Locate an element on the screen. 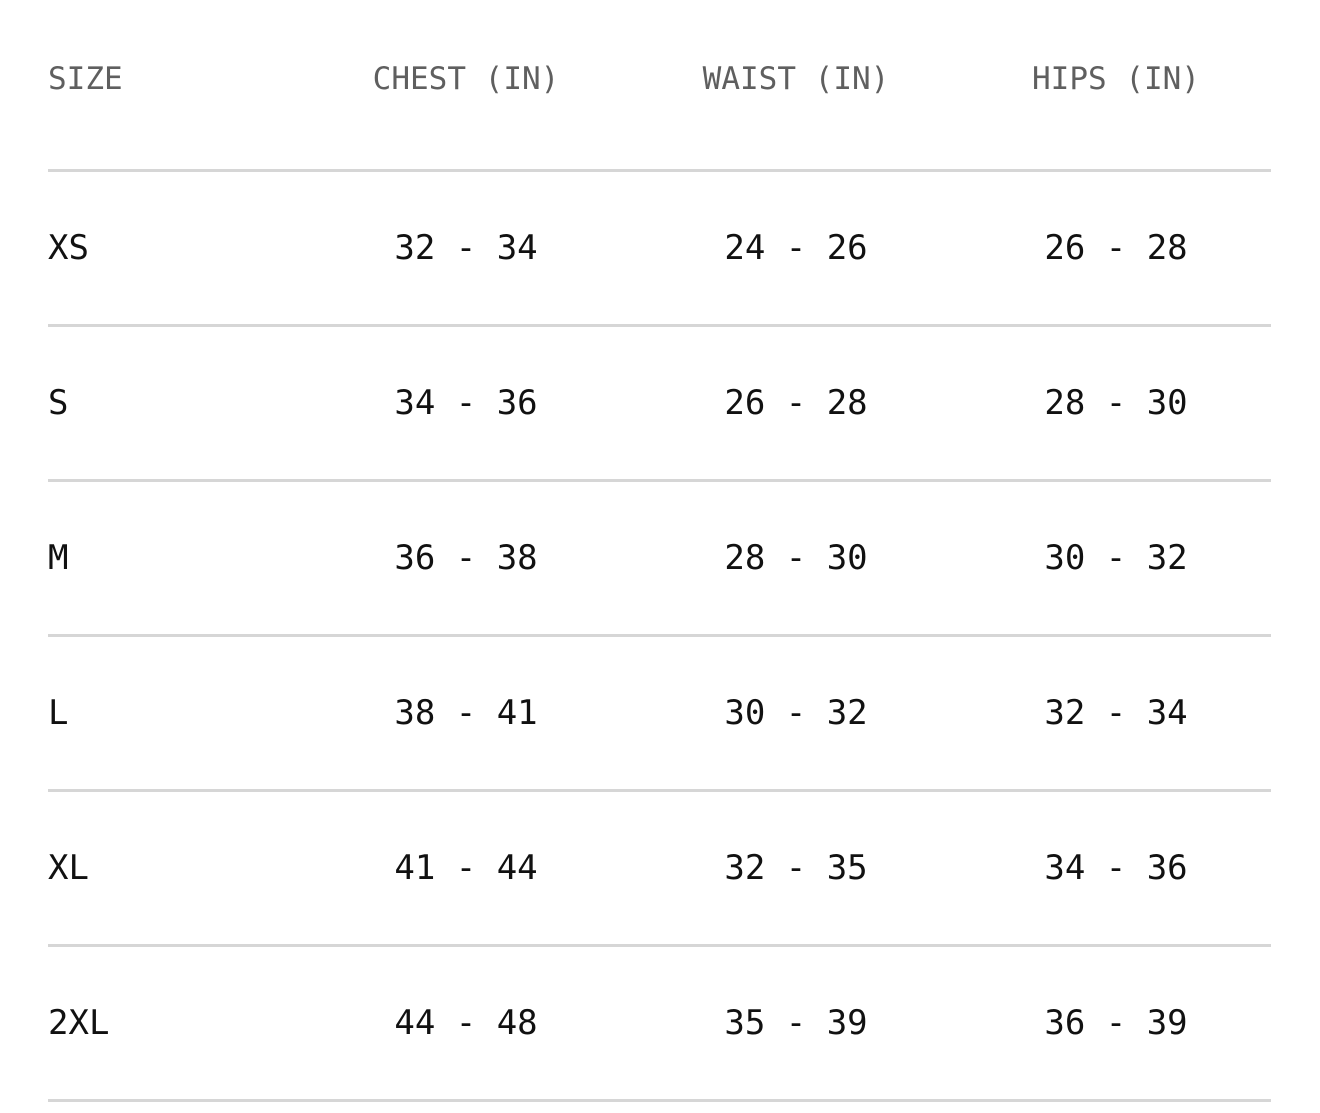  cell-hips: 32 - 34 is located at coordinates (1116, 713).